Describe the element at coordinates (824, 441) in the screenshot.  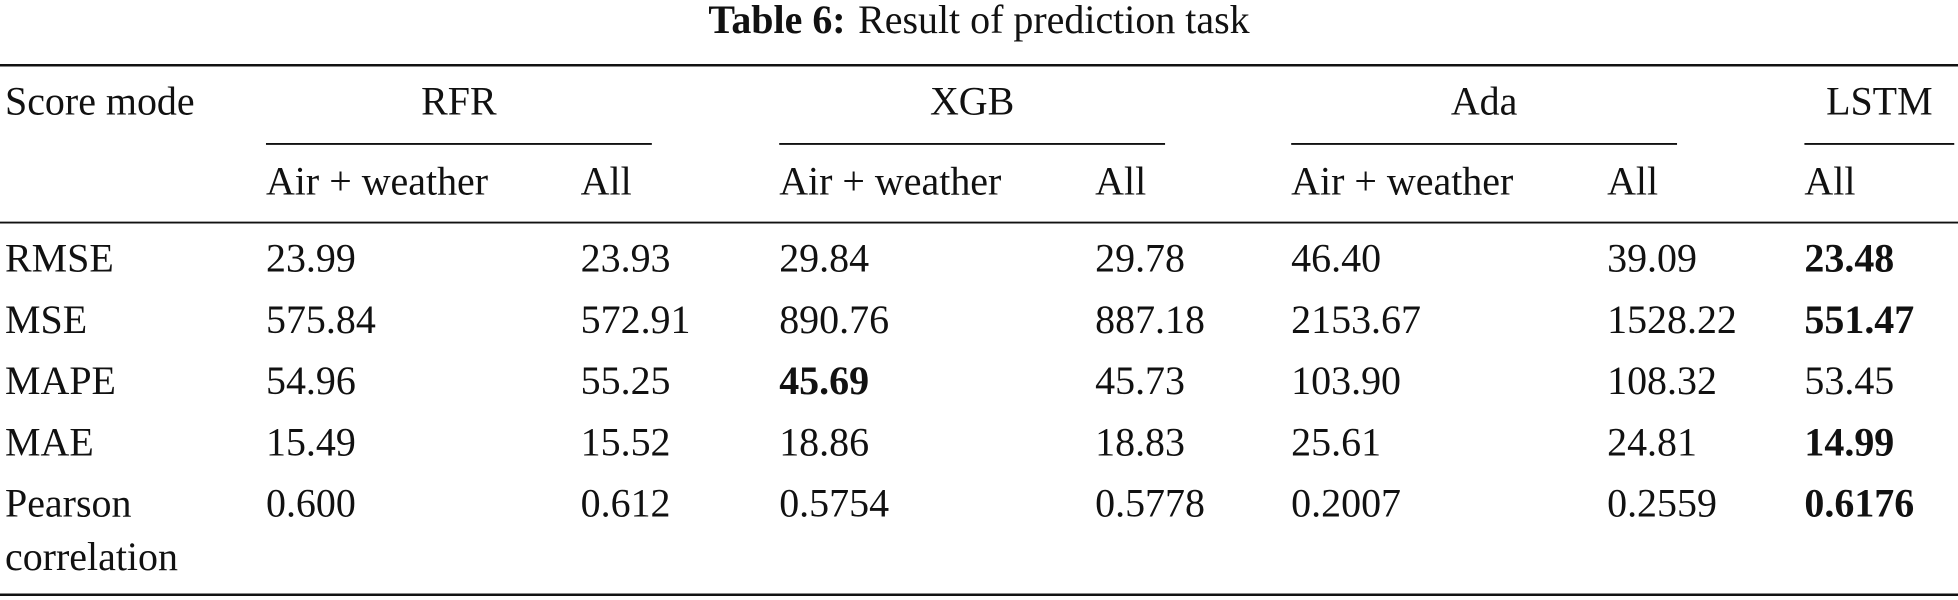
I see `cell: 18.86` at that location.